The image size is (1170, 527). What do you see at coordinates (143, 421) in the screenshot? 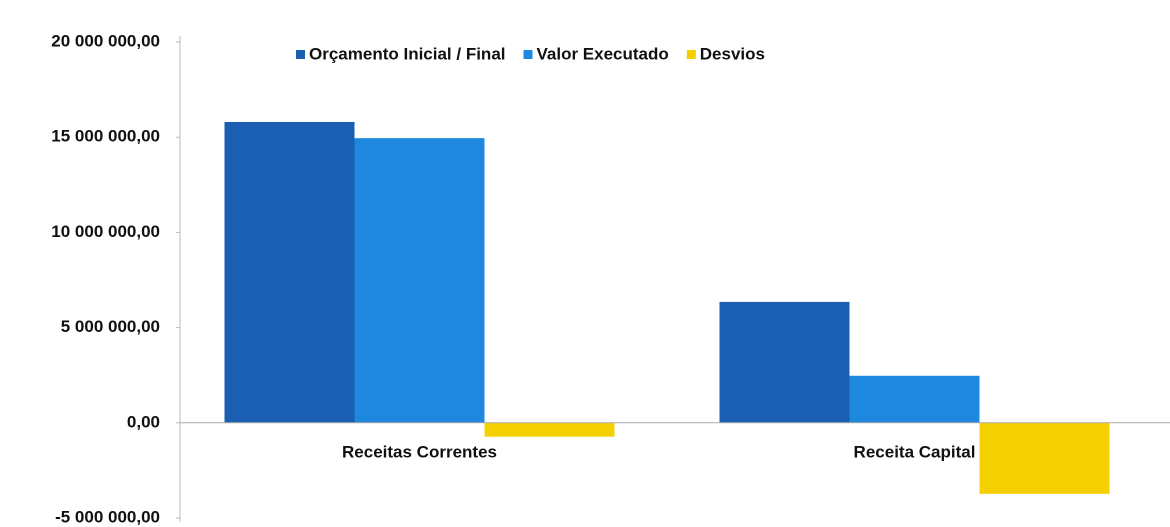
I see `y-tick-label: 0,00` at bounding box center [143, 421].